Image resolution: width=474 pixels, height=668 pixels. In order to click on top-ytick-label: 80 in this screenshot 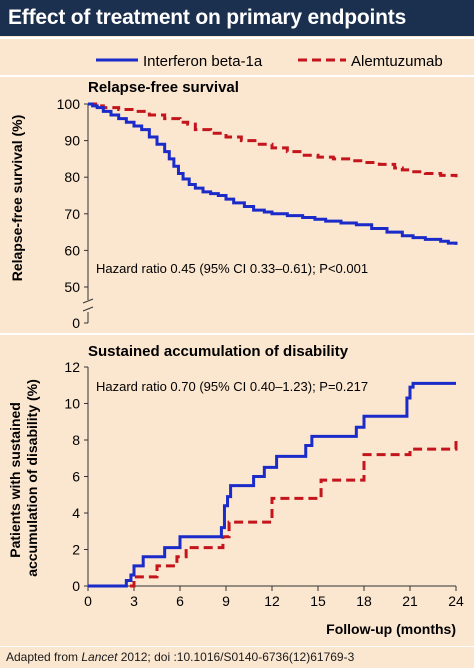, I will do `click(72, 177)`.